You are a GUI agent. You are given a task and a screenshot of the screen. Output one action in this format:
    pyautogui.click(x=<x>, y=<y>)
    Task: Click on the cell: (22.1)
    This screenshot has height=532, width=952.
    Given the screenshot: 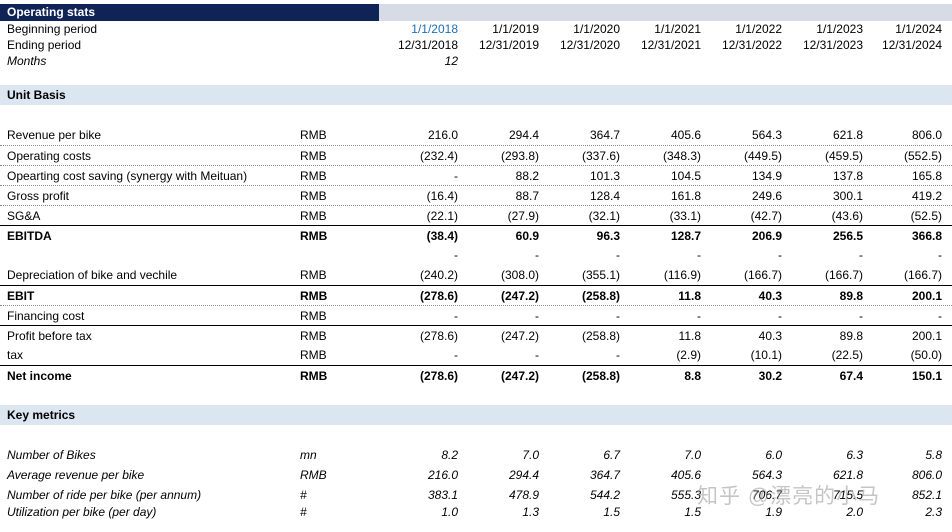 What is the action you would take?
    pyautogui.click(x=442, y=216)
    